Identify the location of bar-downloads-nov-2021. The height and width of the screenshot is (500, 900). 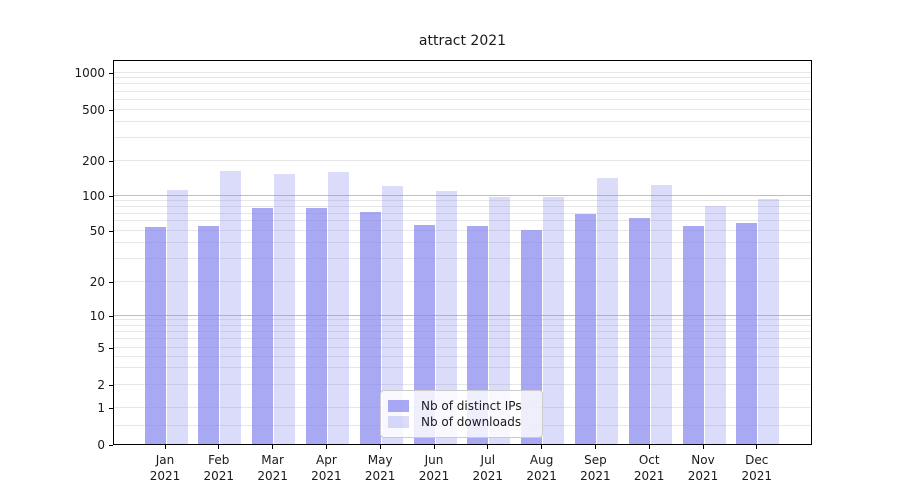
(715, 325).